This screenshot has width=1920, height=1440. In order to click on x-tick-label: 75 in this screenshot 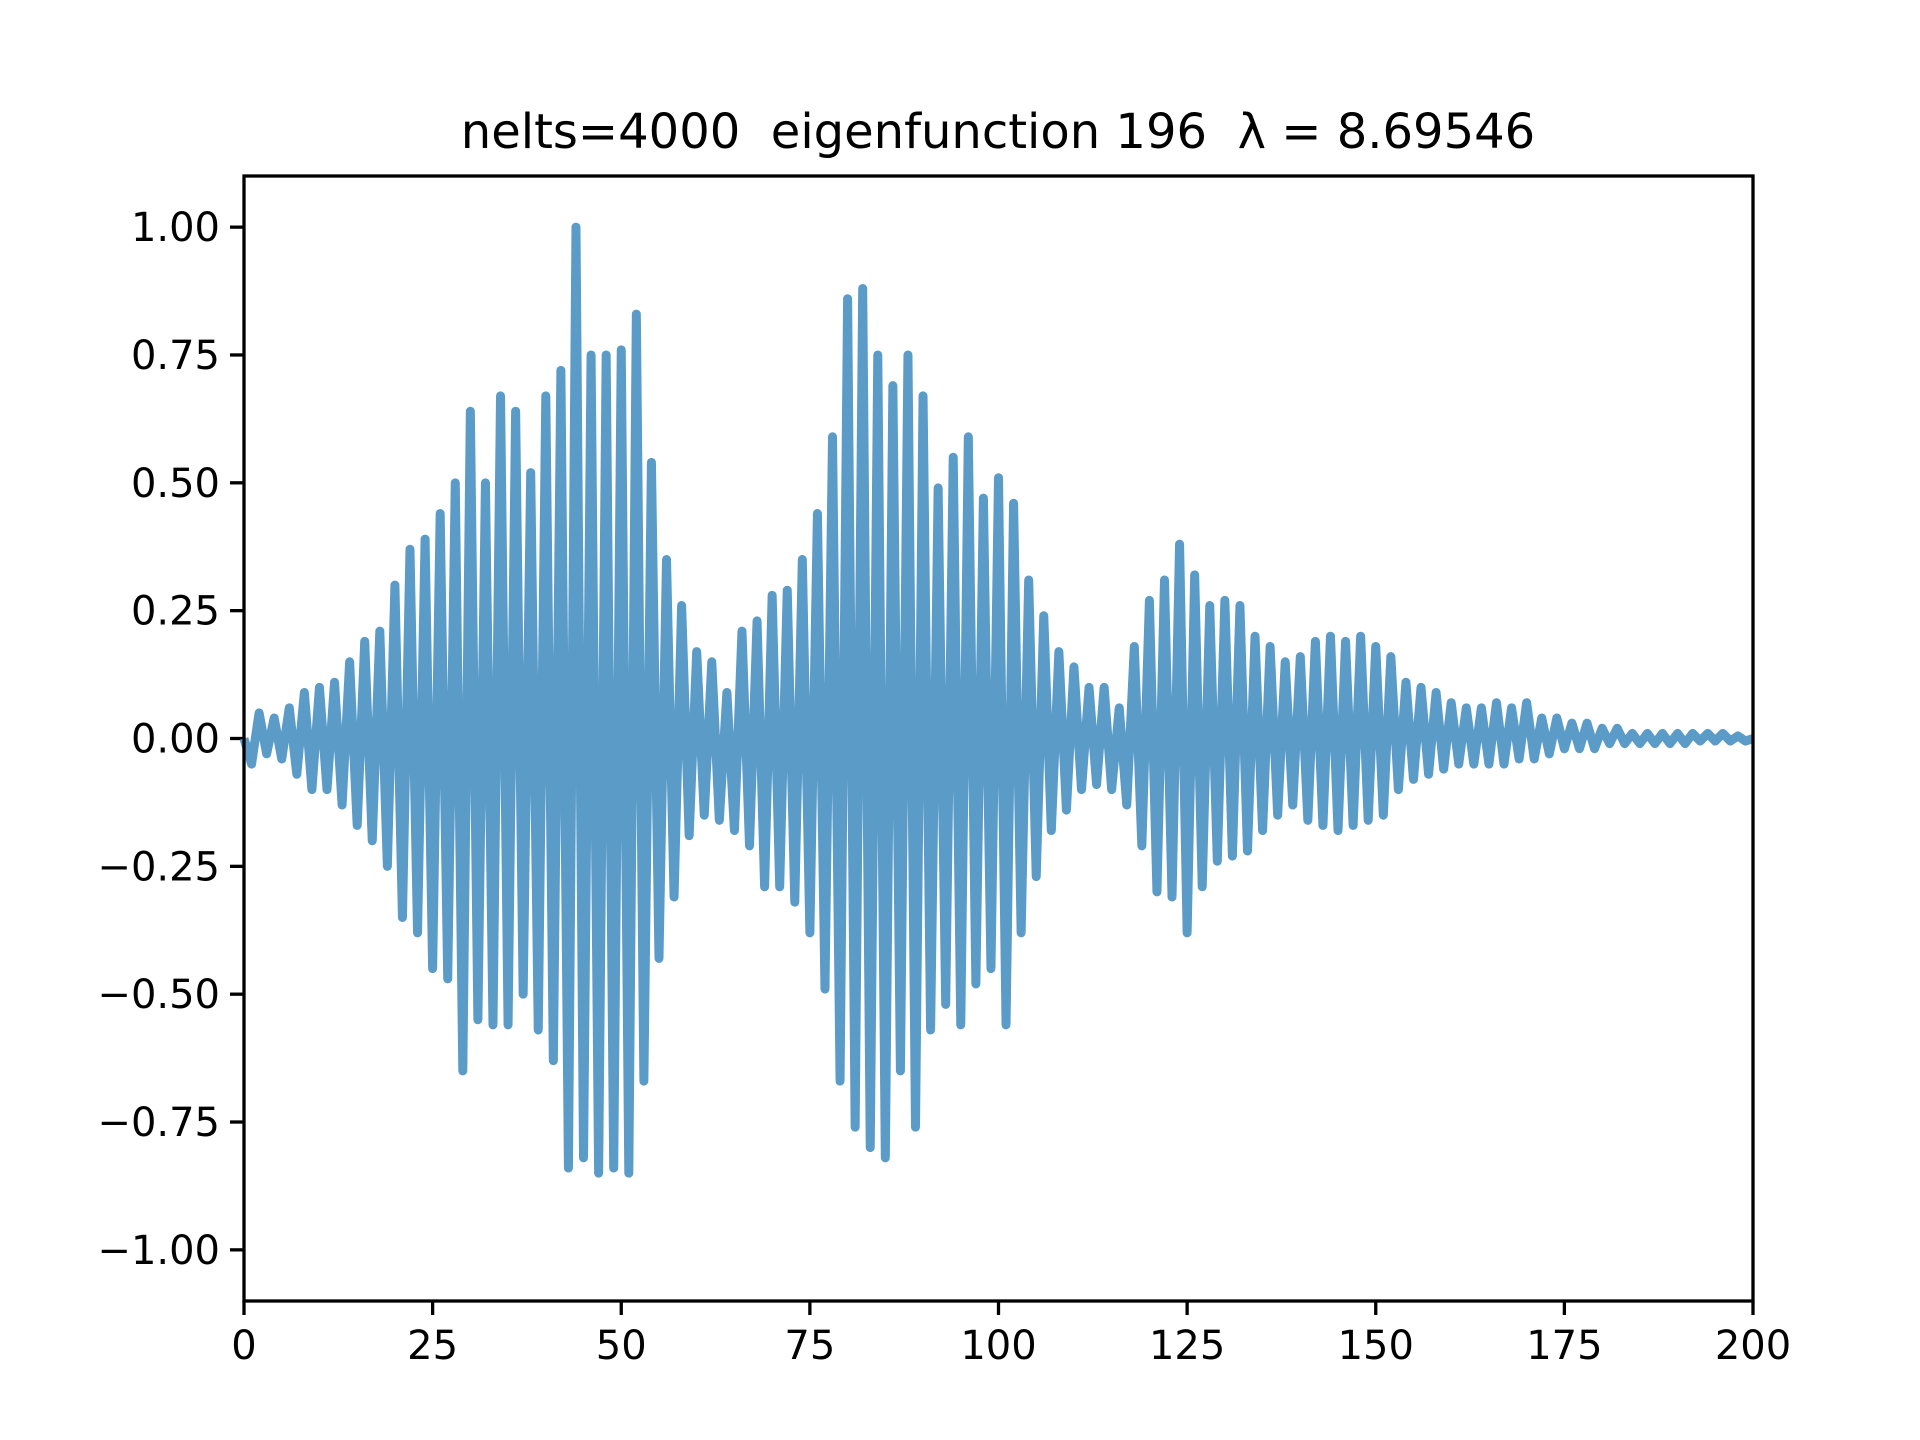, I will do `click(809, 1346)`.